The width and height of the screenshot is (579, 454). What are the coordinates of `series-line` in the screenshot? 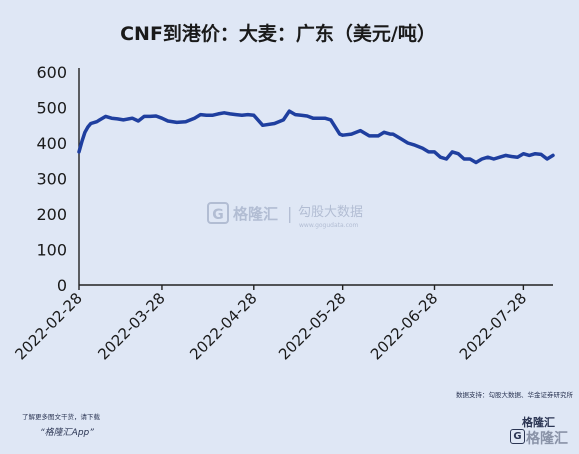 It's located at (316, 137).